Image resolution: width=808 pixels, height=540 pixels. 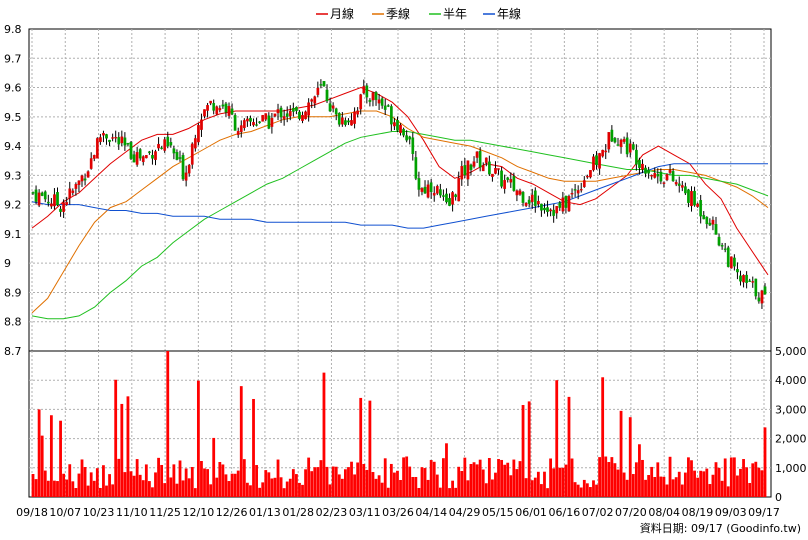 I want to click on volume-tick-label: 1,000, so click(x=791, y=468).